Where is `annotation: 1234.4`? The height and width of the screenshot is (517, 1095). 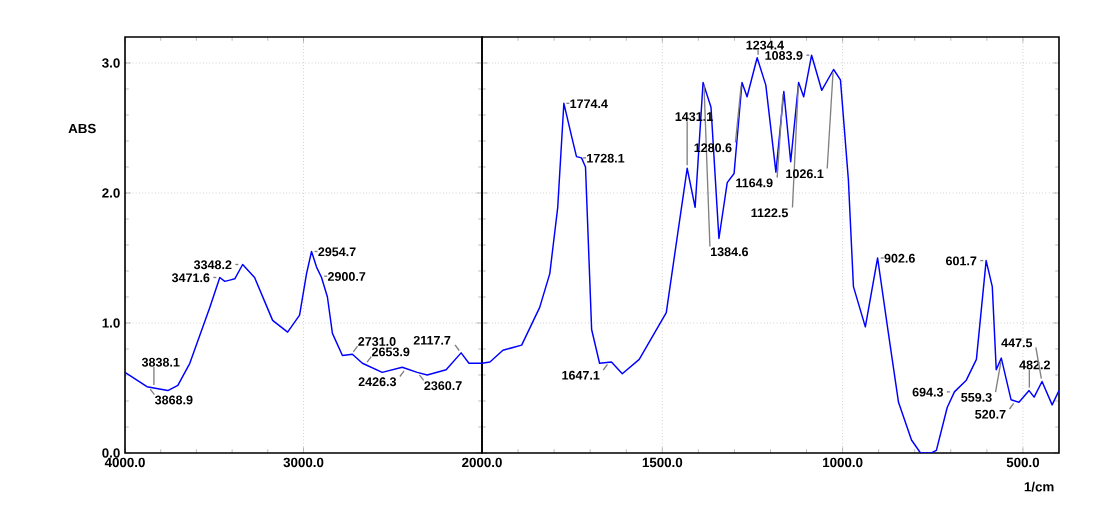 annotation: 1234.4 is located at coordinates (765, 45).